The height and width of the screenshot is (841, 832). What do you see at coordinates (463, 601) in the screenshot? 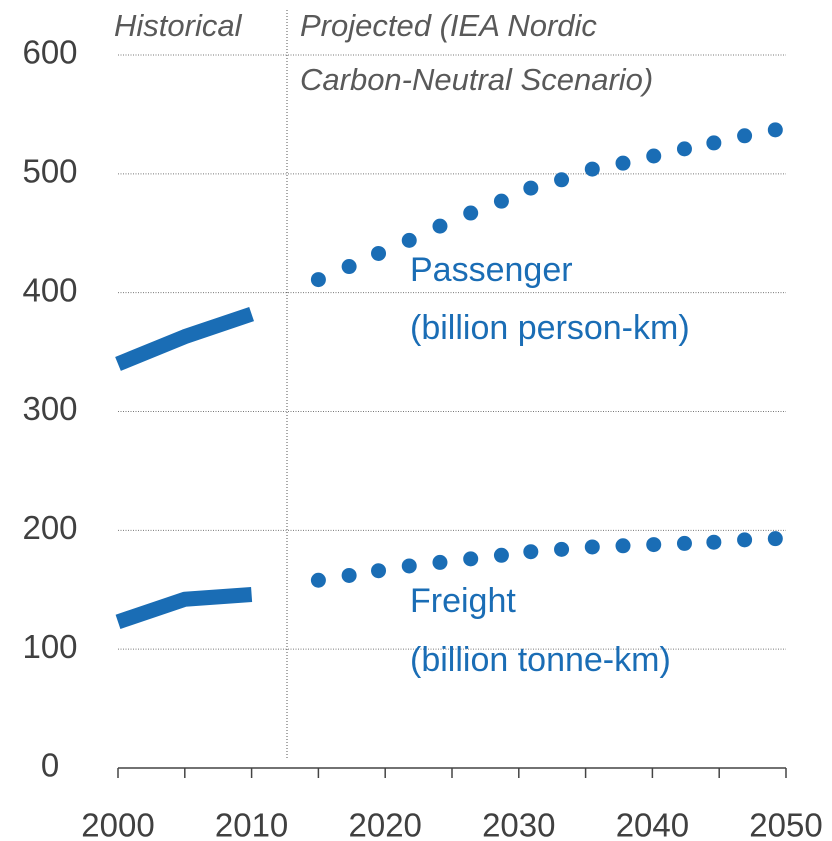
I see `series-label: Freight` at bounding box center [463, 601].